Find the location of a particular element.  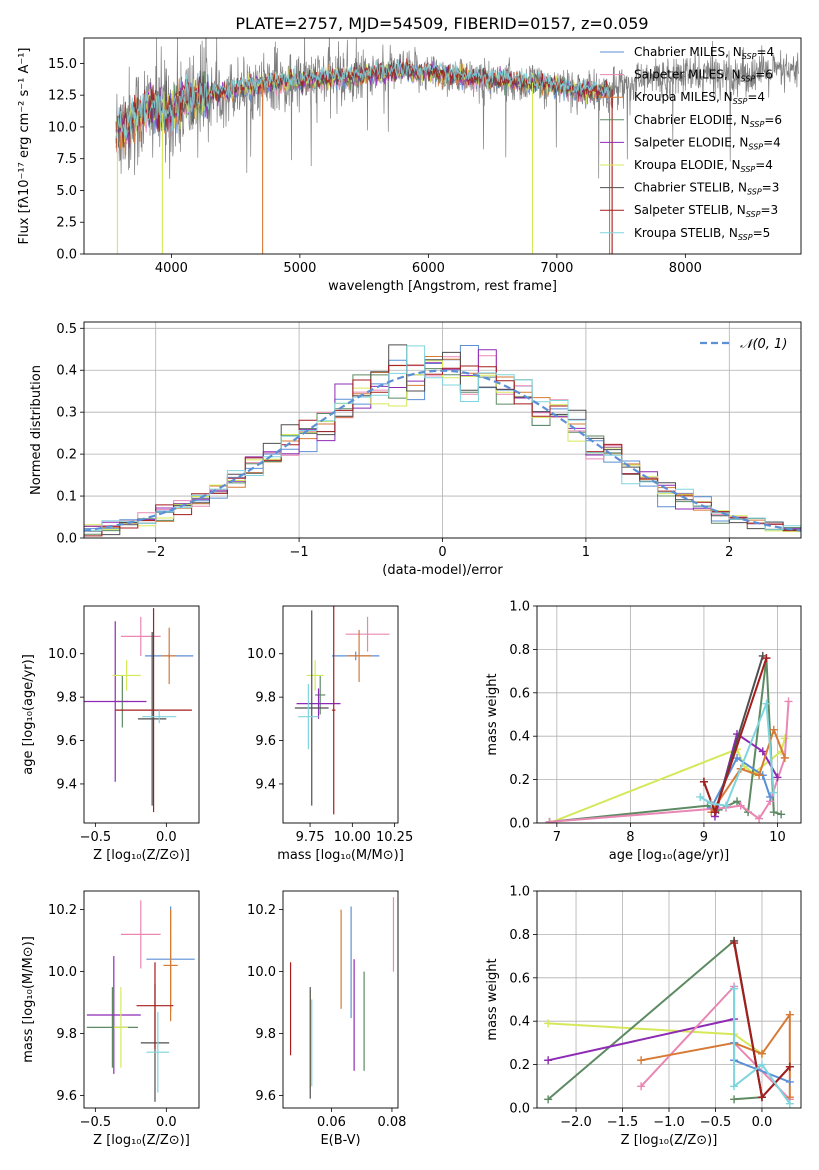

x-tick-label: 0.06 is located at coordinates (331, 1122).